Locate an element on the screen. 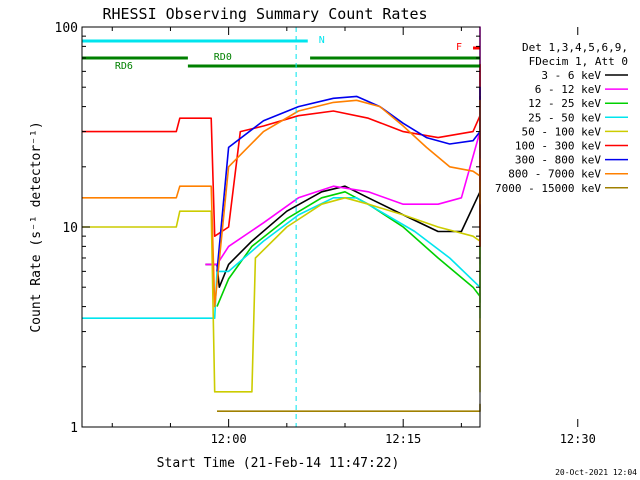 This screenshot has height=480, width=640. legend-label-12-25-kev: 12 - 25 keV is located at coordinates (564, 103).